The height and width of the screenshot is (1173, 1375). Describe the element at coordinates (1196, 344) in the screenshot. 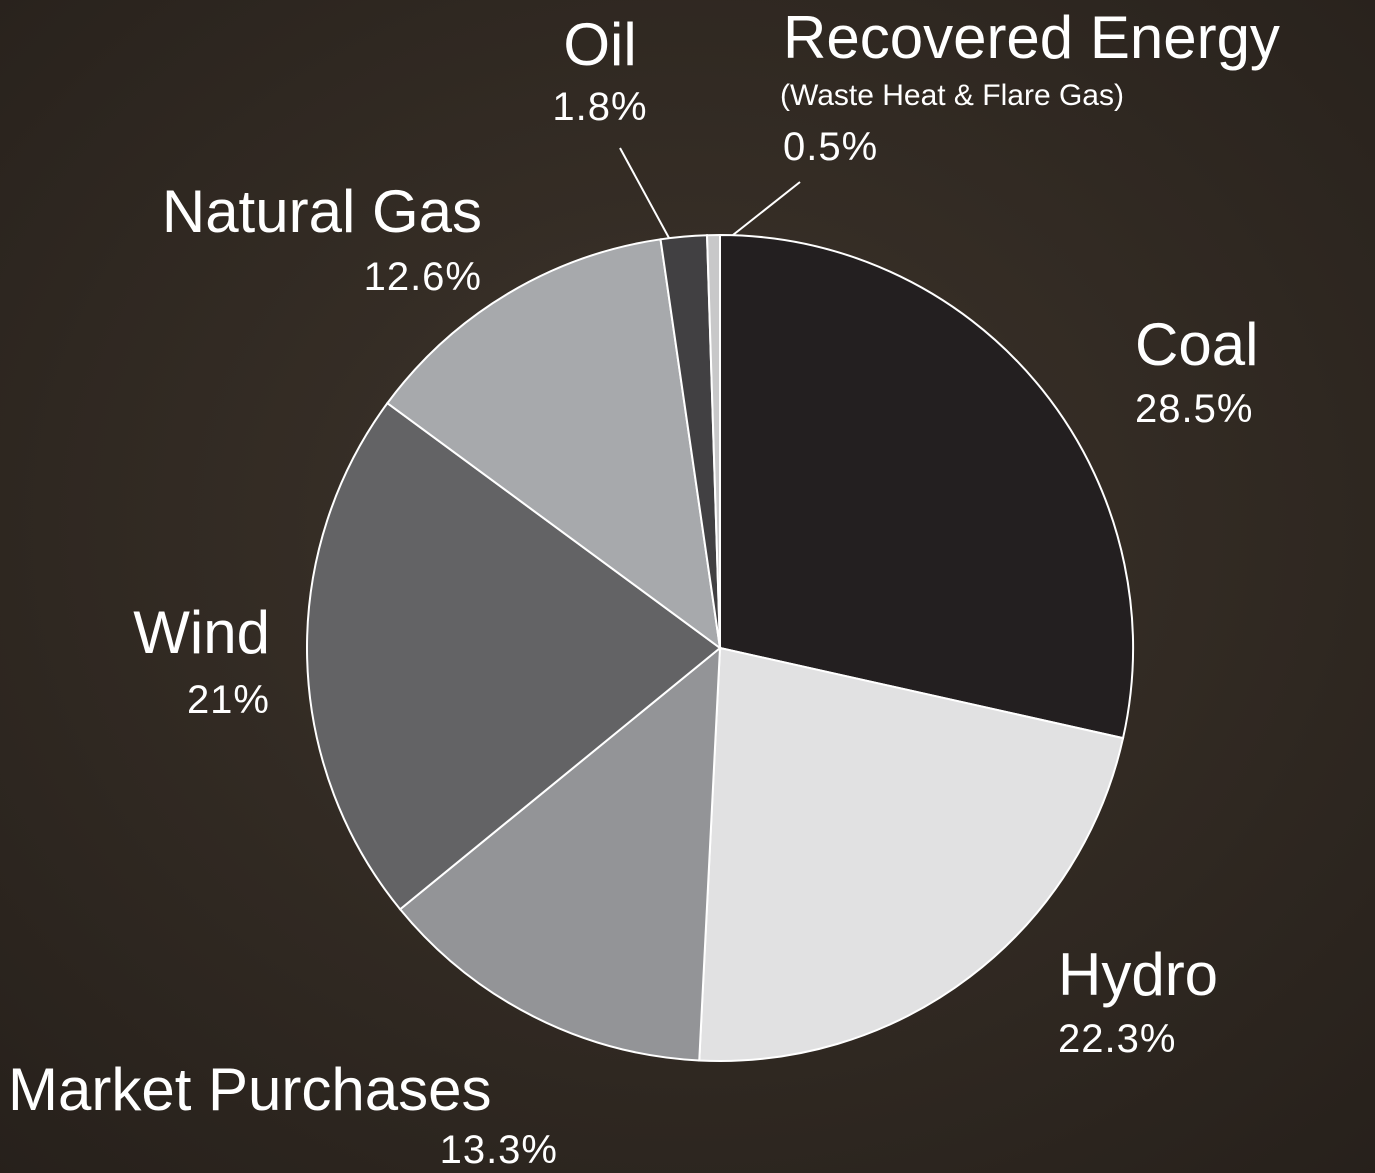

I see `slice-label: Coal` at that location.